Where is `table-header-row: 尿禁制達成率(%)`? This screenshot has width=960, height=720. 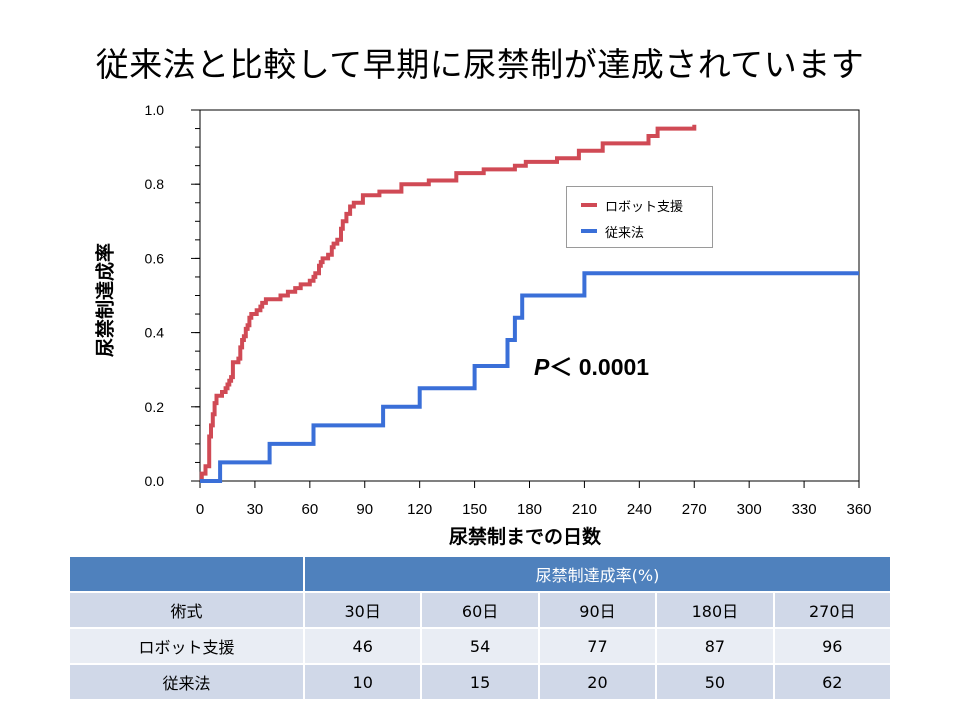
table-header-row: 尿禁制達成率(%) is located at coordinates (480, 574).